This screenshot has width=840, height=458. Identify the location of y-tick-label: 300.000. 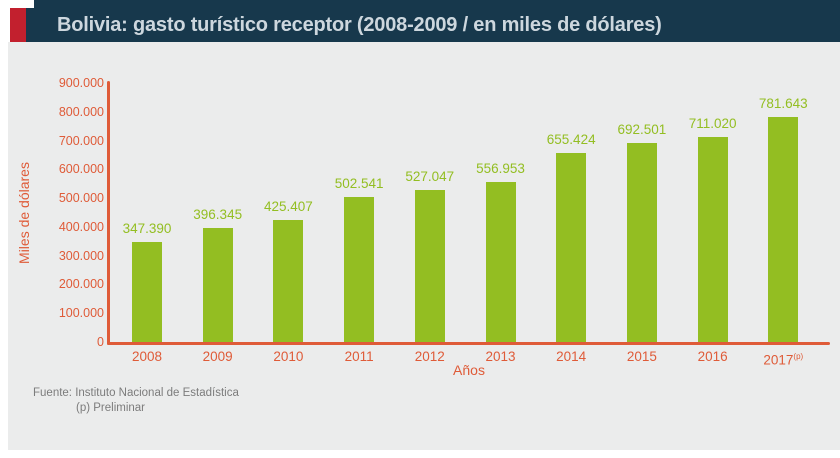
(81, 255).